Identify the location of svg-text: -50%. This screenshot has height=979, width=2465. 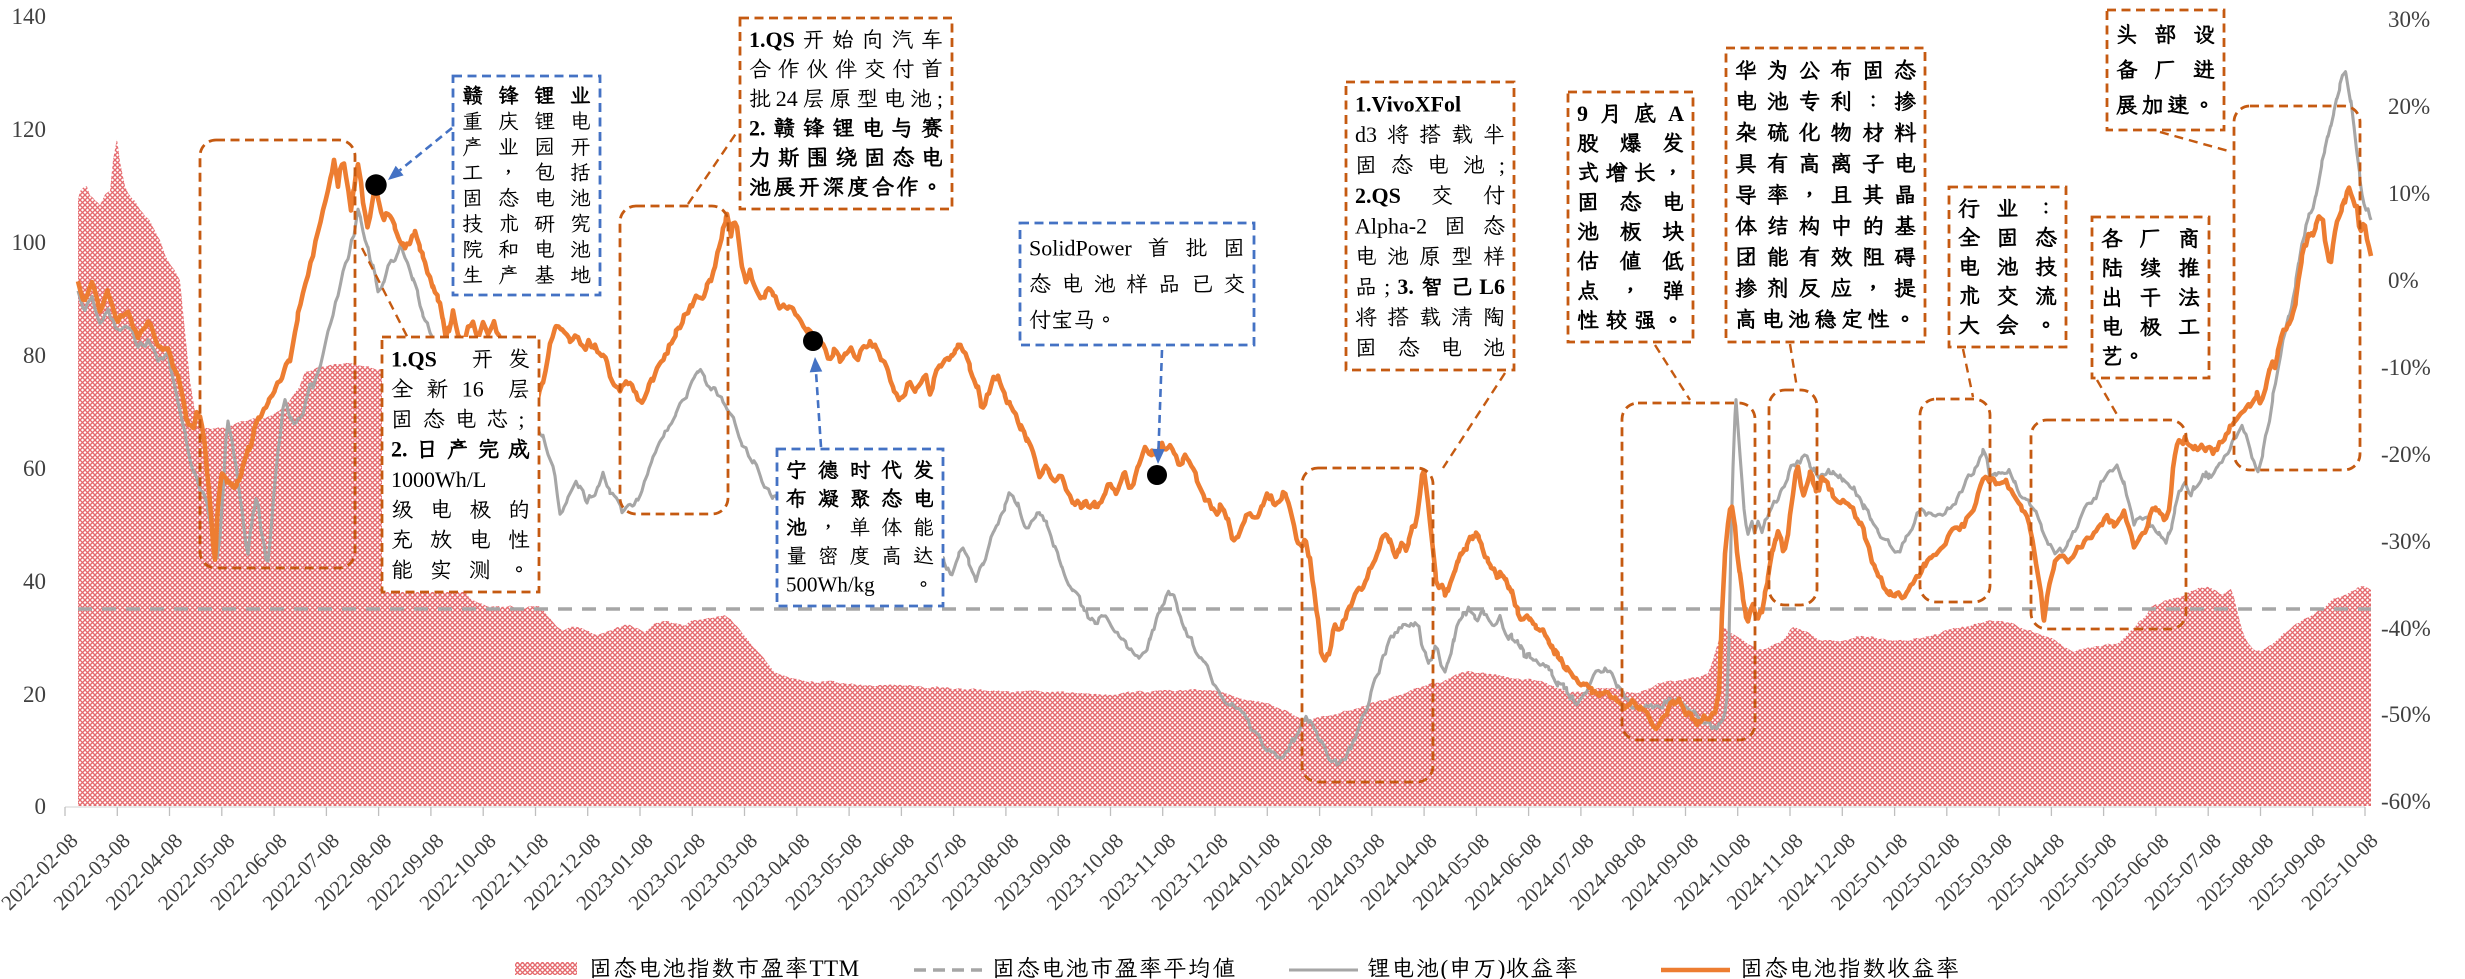
(2406, 714).